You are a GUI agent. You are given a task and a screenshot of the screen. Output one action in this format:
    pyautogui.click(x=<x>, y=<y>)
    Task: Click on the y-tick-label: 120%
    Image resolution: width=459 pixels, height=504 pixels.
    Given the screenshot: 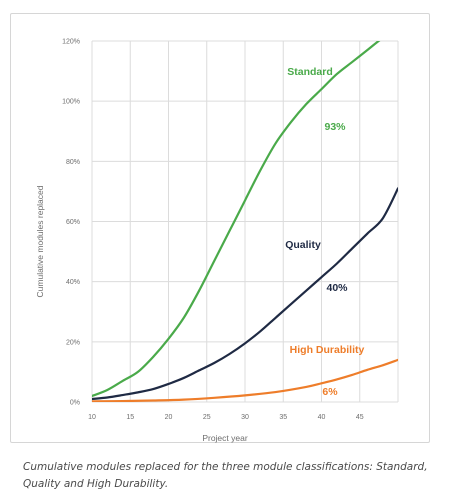 What is the action you would take?
    pyautogui.click(x=71, y=42)
    